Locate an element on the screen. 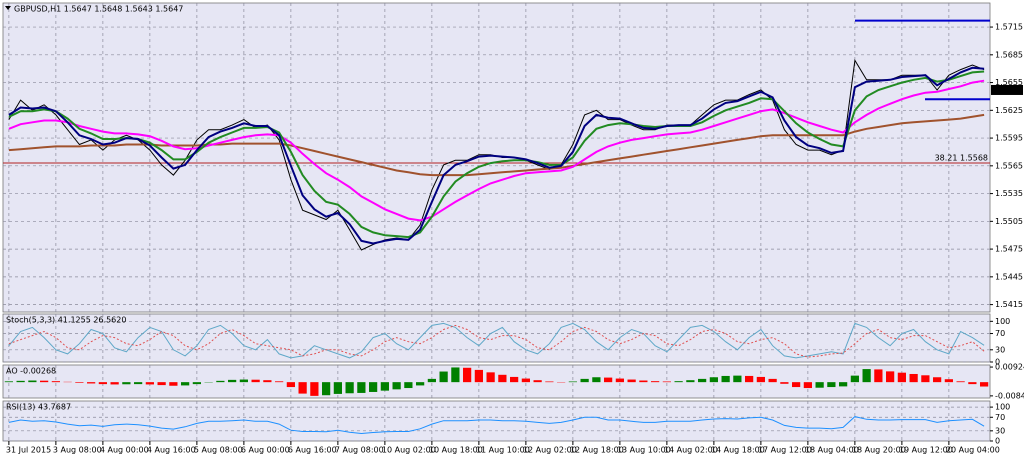 The height and width of the screenshot is (457, 1024). panel-title: AO -0.00268 is located at coordinates (31, 371).